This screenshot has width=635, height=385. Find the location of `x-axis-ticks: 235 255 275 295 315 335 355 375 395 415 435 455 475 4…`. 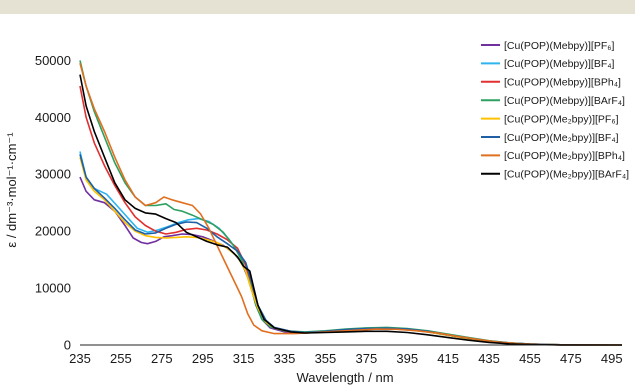

x-axis-ticks: 235 255 275 295 315 335 355 375 395 415 435 455 475 4… is located at coordinates (345, 358).